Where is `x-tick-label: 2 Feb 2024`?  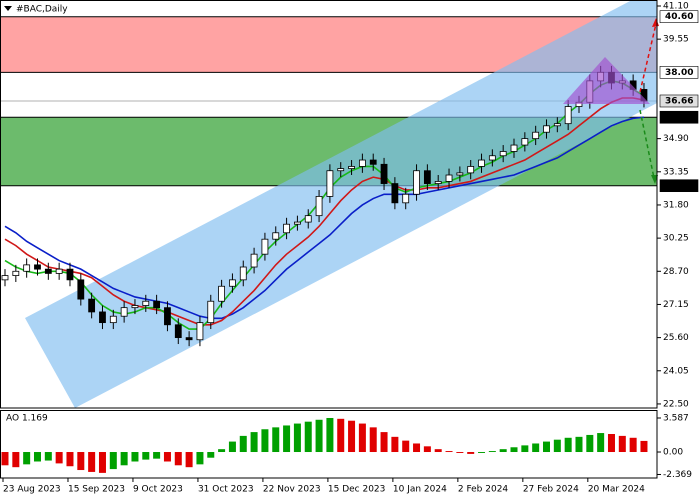
x-tick-label: 2 Feb 2024 is located at coordinates (483, 490).